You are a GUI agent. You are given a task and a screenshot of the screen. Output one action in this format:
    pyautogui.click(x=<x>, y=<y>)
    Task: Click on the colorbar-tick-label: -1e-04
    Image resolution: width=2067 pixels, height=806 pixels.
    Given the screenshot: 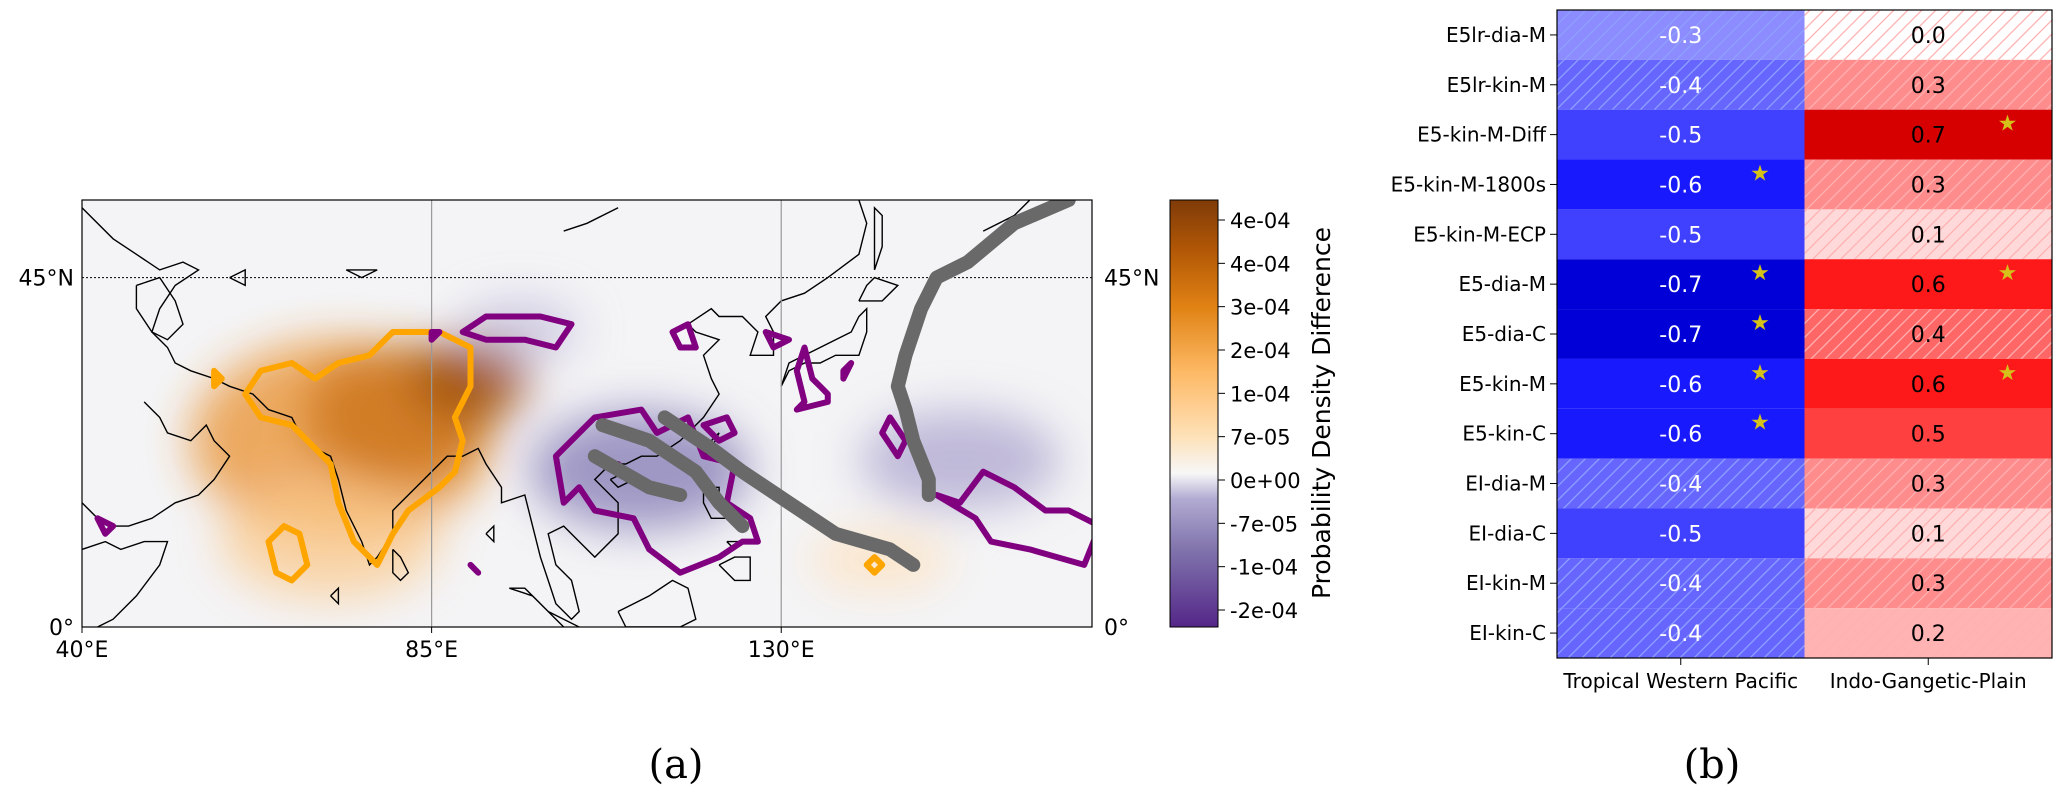 What is the action you would take?
    pyautogui.click(x=1264, y=568)
    